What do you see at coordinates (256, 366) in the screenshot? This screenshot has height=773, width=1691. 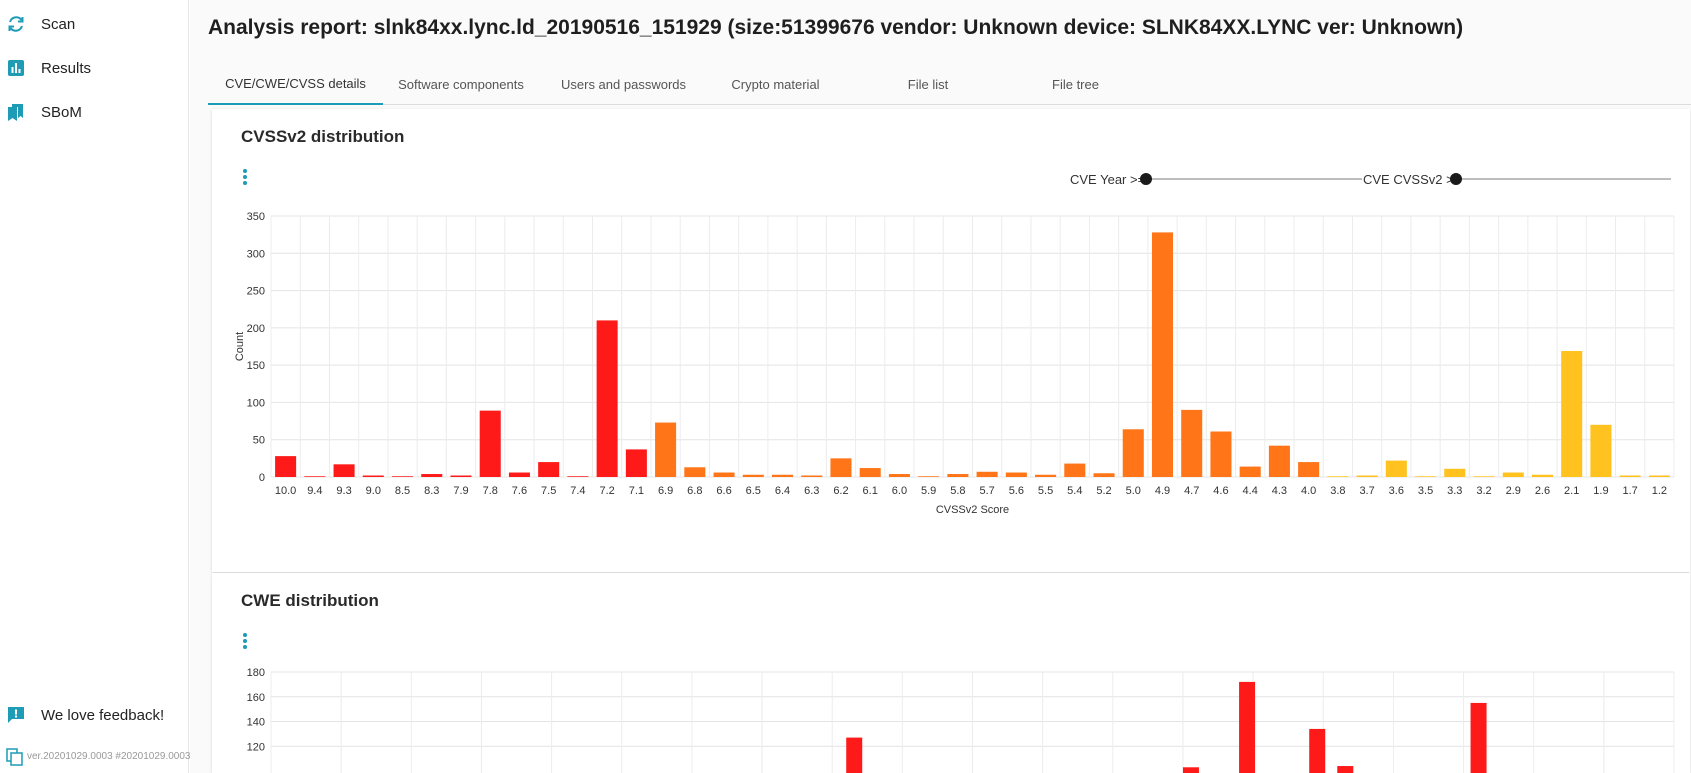 I see `y-tick-label: 150` at bounding box center [256, 366].